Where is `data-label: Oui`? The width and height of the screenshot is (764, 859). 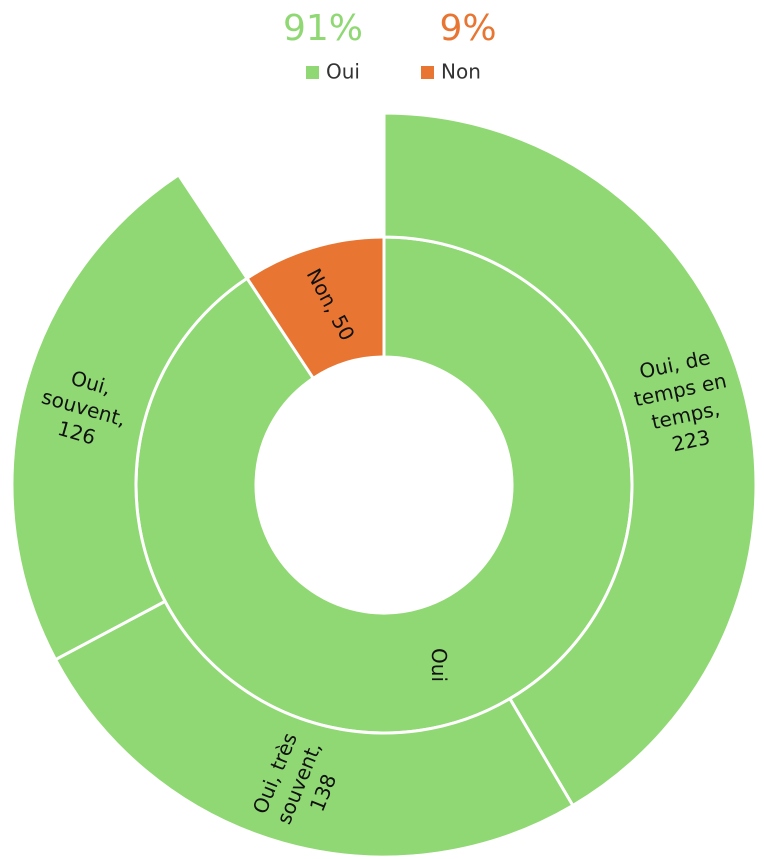 data-label: Oui is located at coordinates (440, 665).